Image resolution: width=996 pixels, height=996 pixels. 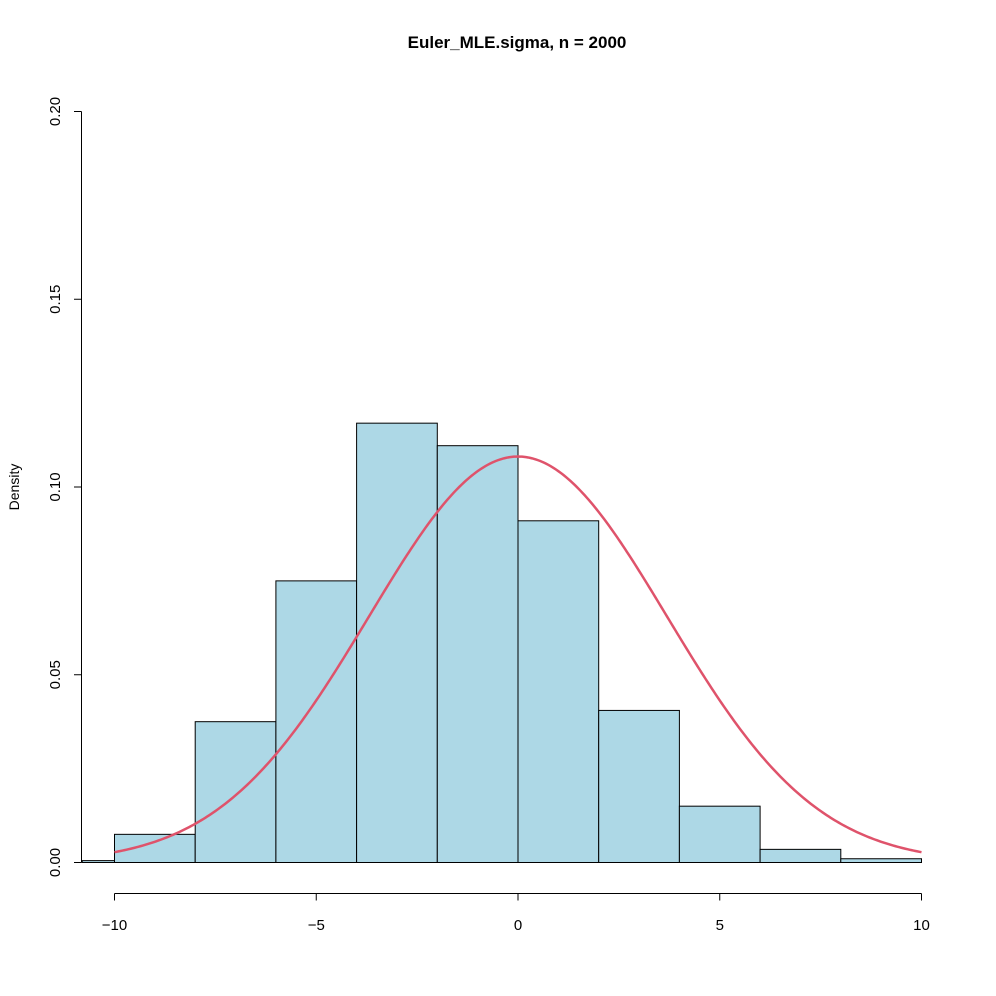 I want to click on x-axis: −10 −5 0 5 10, so click(x=516, y=913).